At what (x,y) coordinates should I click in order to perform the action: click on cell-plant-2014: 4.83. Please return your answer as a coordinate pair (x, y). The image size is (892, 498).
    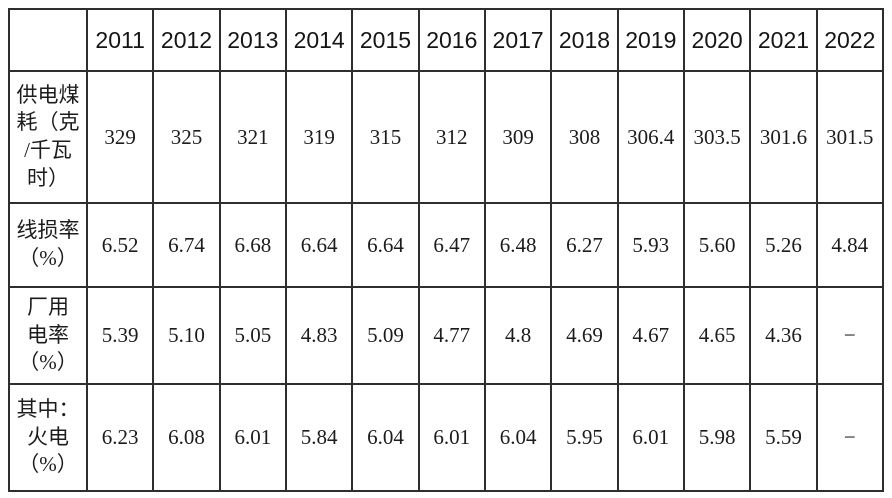
    Looking at the image, I should click on (319, 335).